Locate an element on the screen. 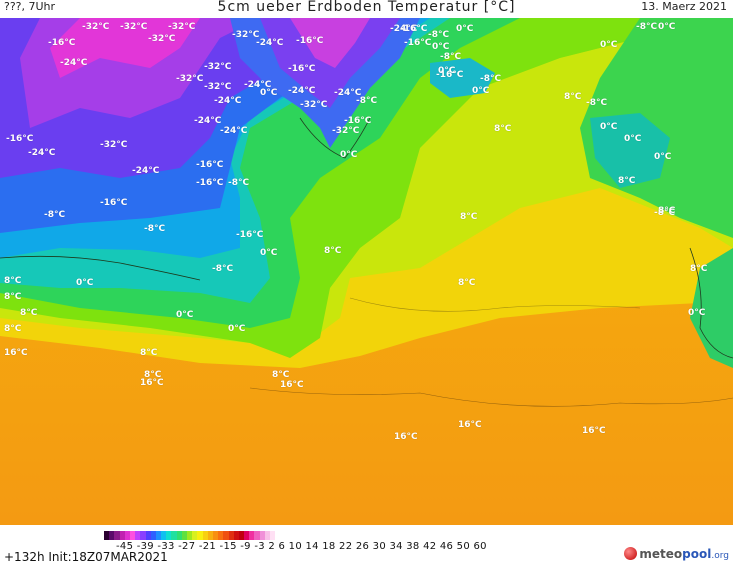  map-title: 5cm ueber Erdboden Temperatur [°C] is located at coordinates (366, 7).